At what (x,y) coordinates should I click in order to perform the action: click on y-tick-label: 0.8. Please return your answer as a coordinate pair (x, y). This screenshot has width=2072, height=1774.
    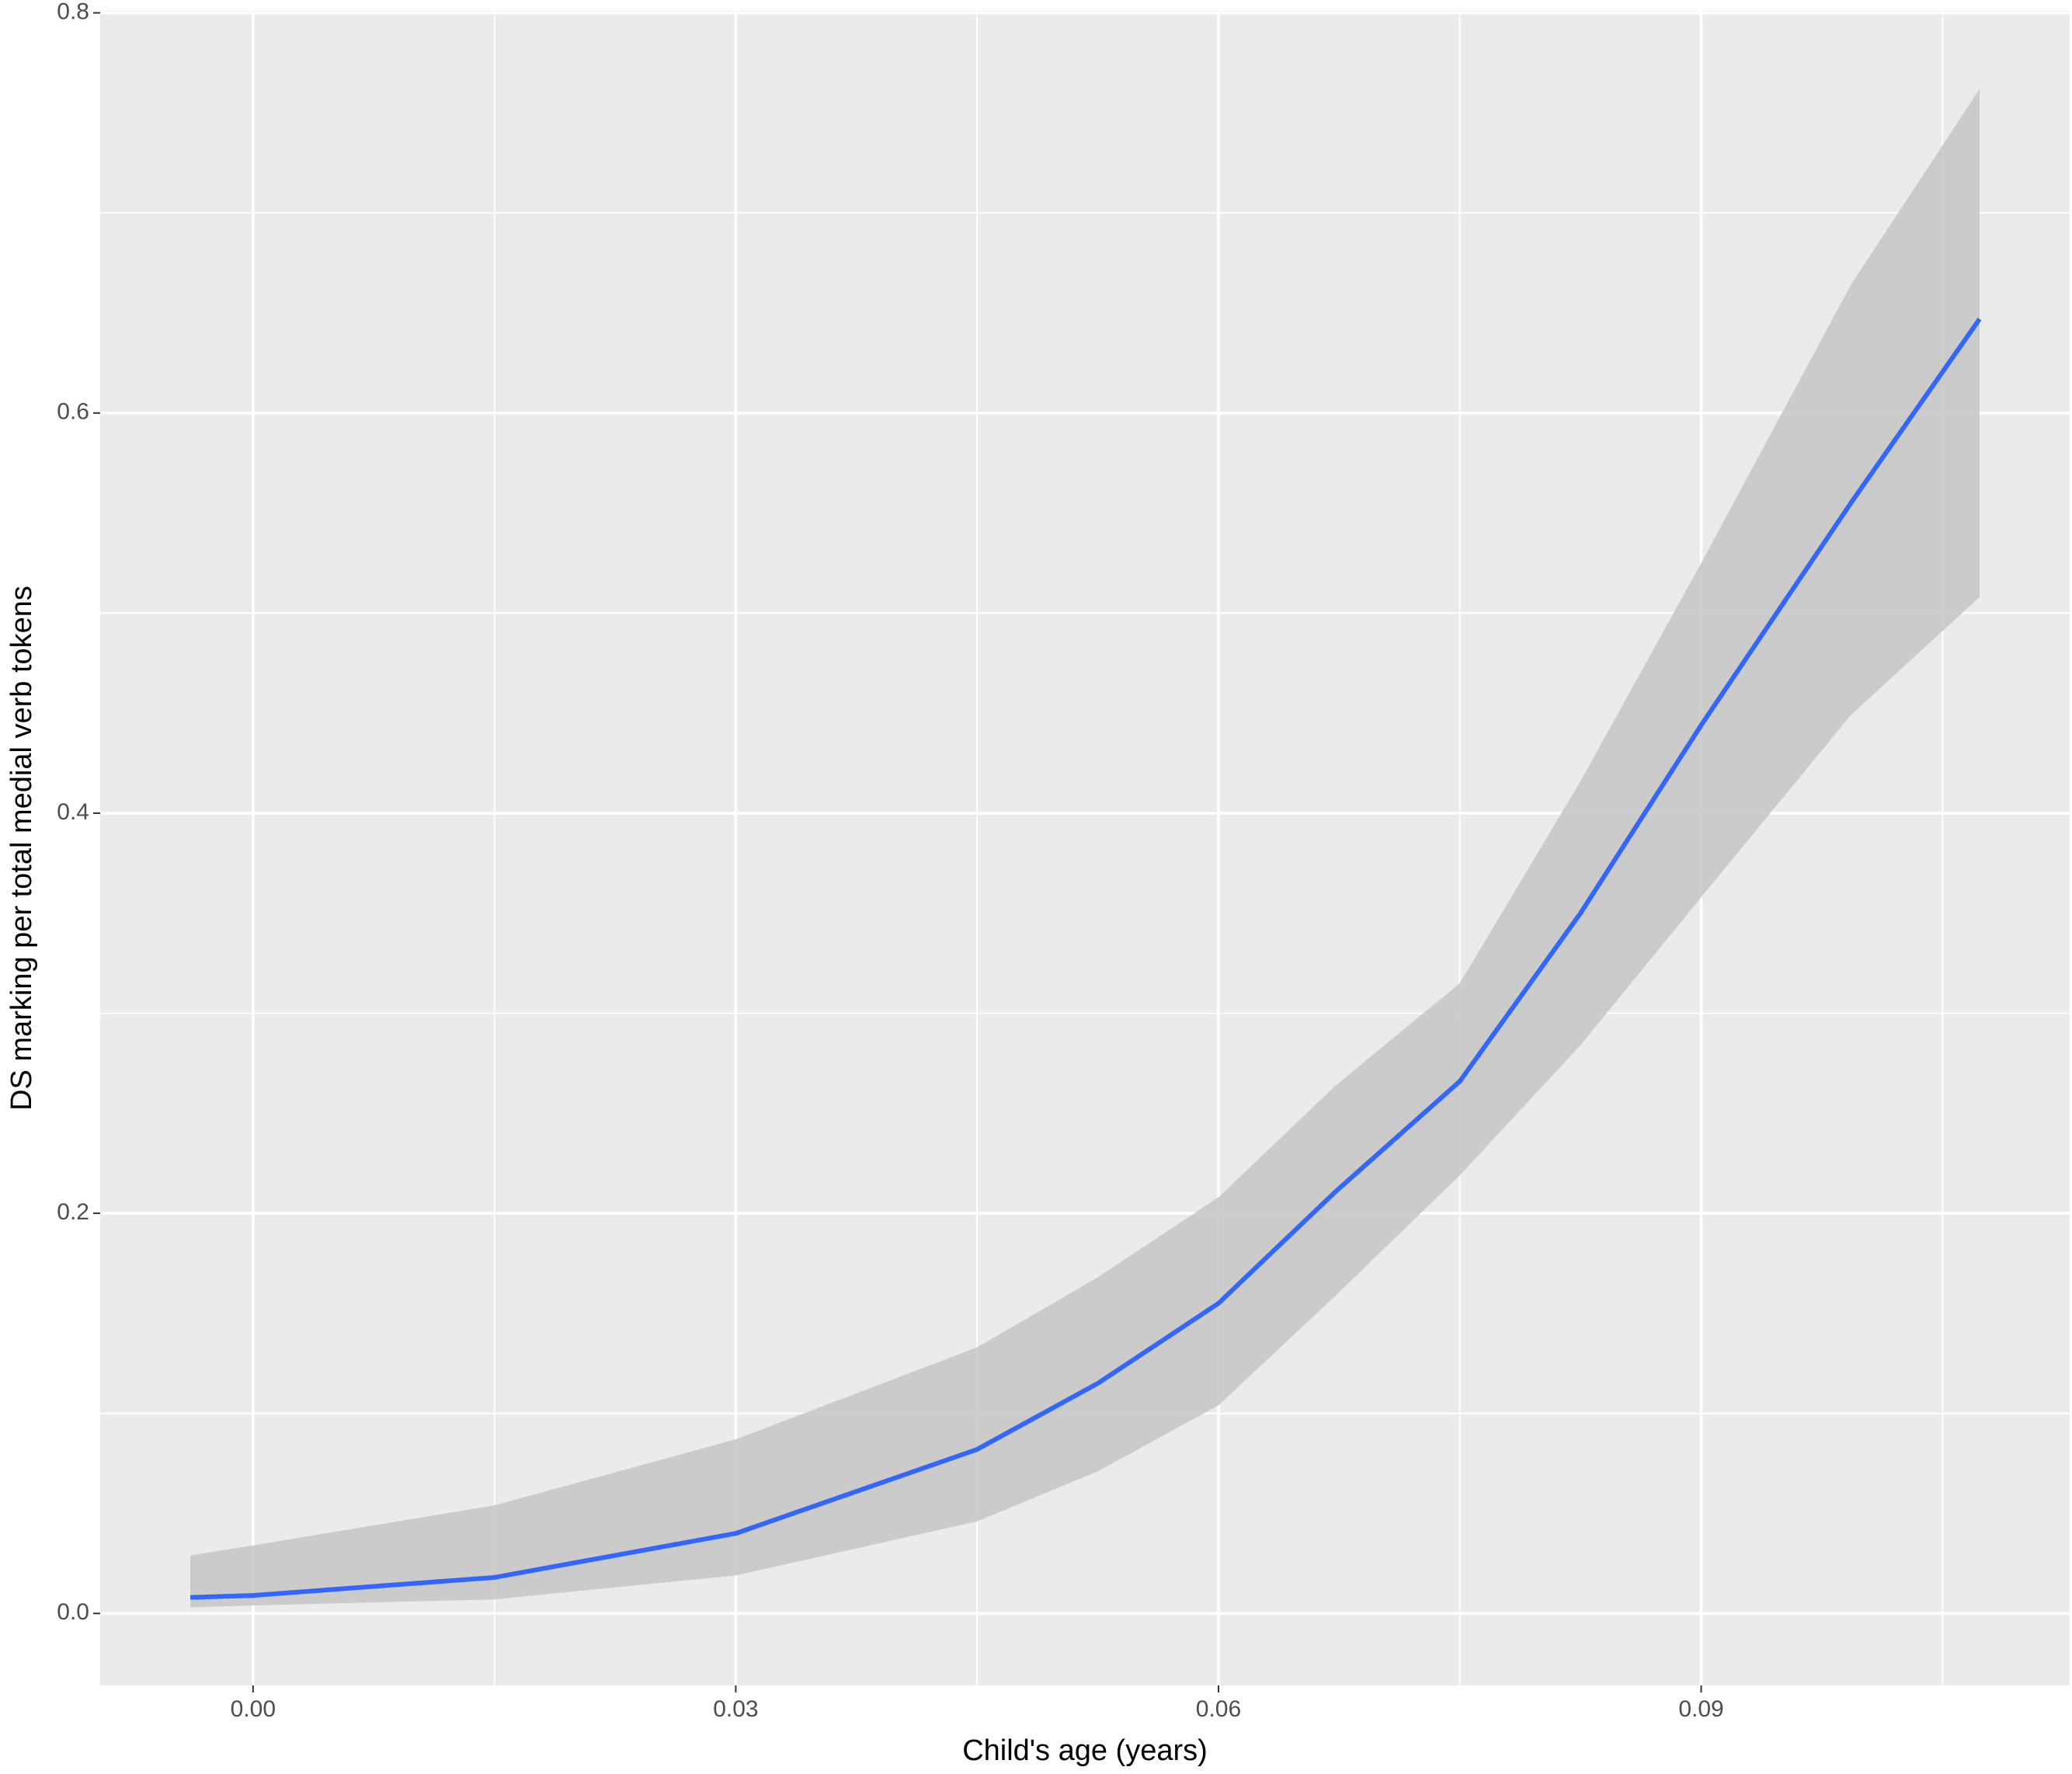
    Looking at the image, I should click on (73, 12).